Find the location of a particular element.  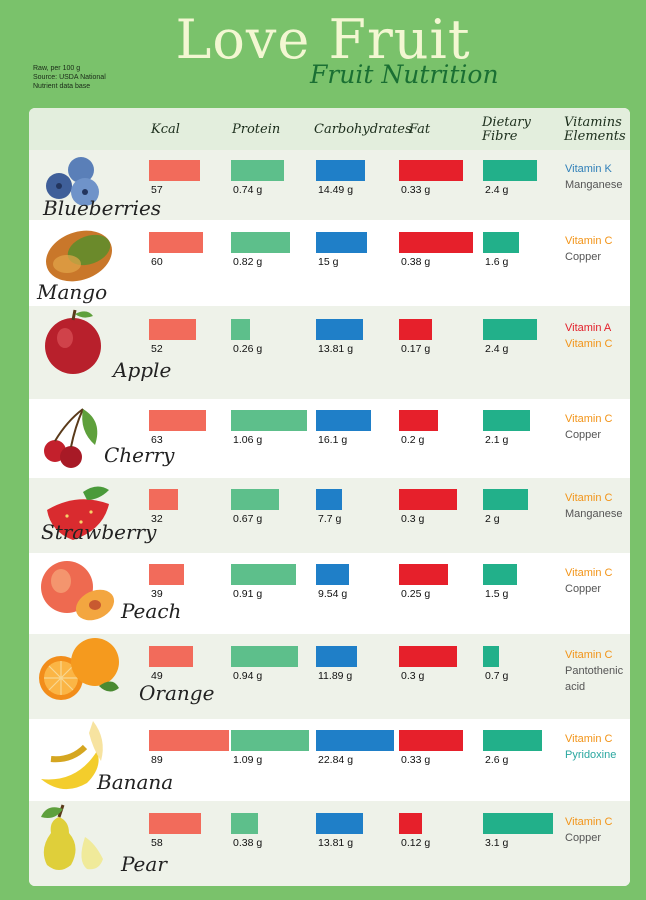

fat-value: 0.17 g is located at coordinates (416, 349).